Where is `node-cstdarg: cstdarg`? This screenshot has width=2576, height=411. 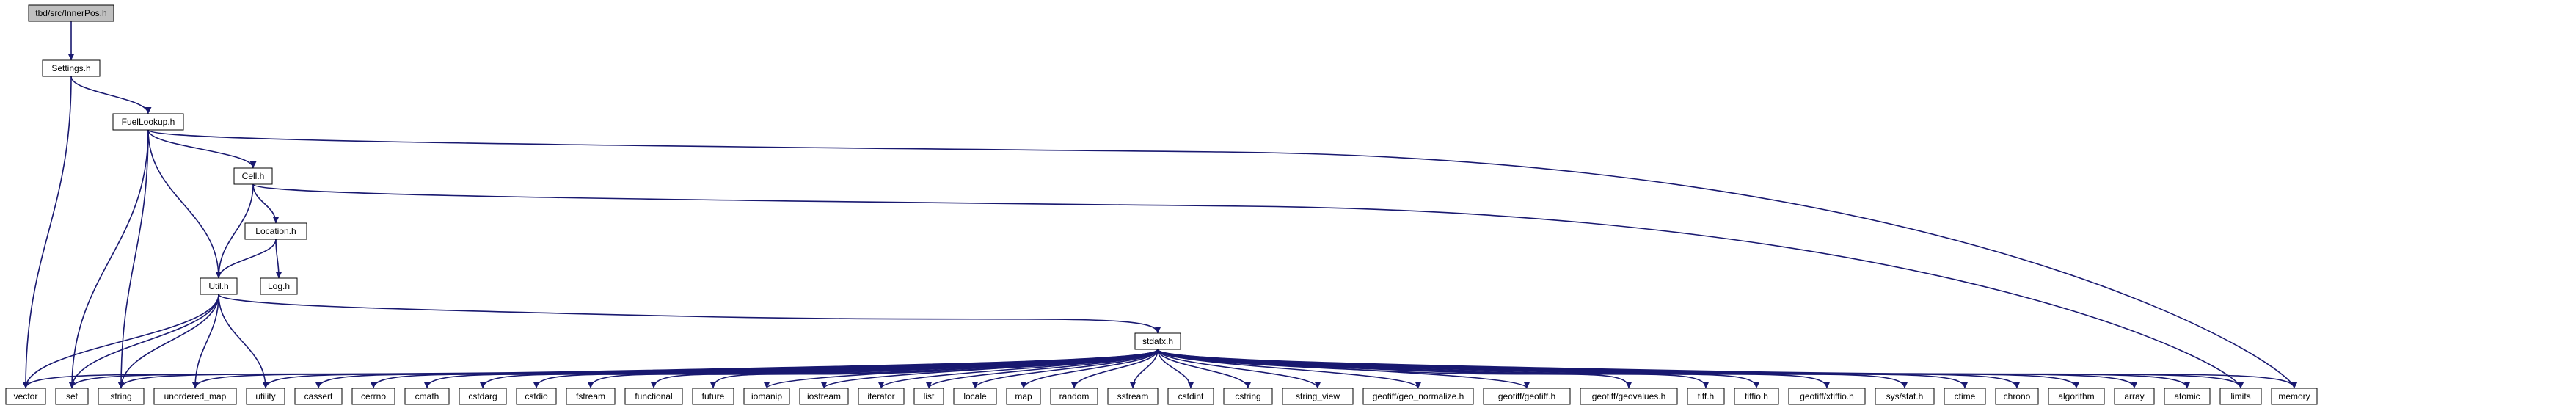 node-cstdarg: cstdarg is located at coordinates (483, 396).